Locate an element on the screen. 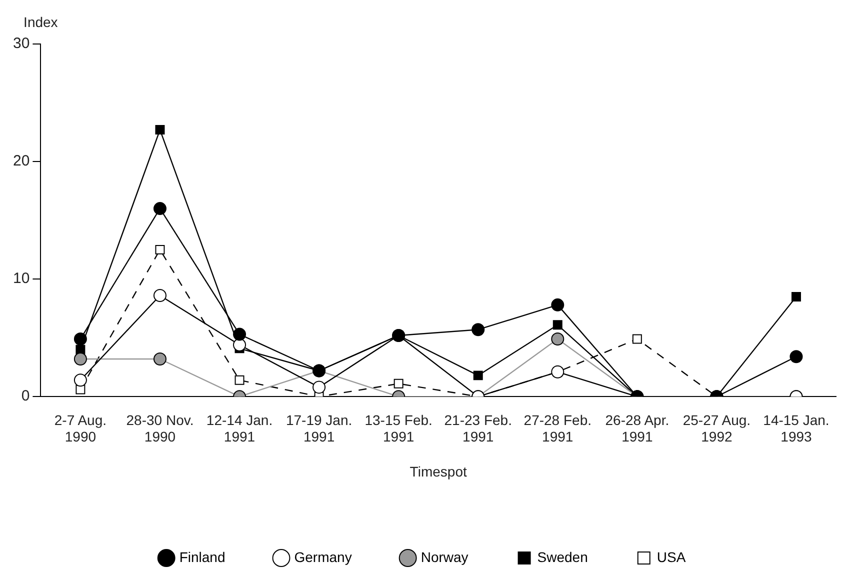 This screenshot has height=585, width=856. x-tick-label: 12-14 Jan. 1991 is located at coordinates (239, 428).